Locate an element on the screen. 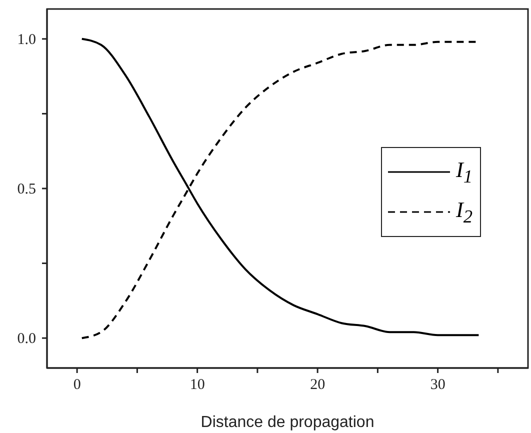 This screenshot has height=433, width=531. y-tick-label: 1.0 is located at coordinates (26, 40).